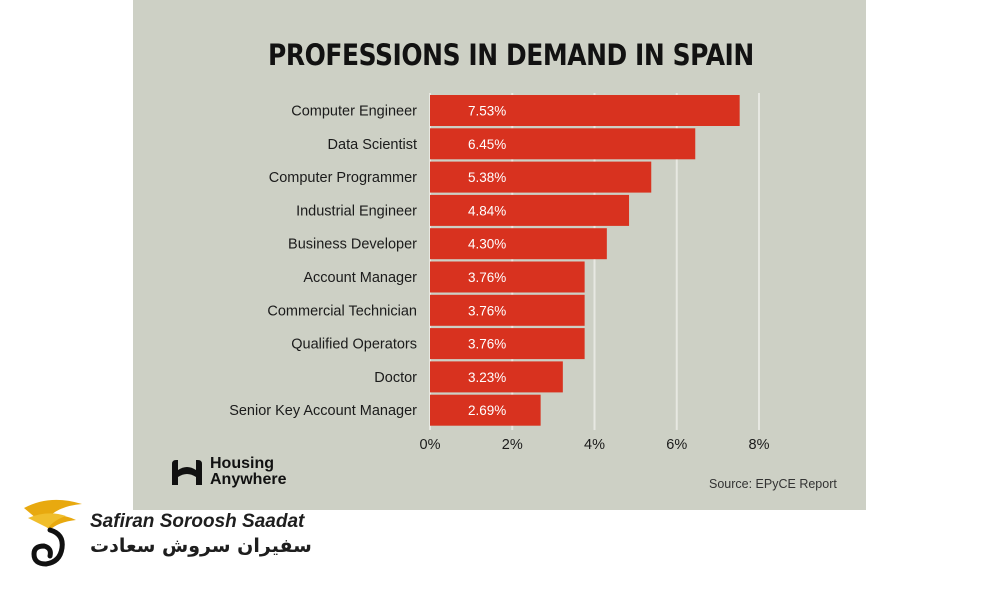 This screenshot has width=1000, height=600. Describe the element at coordinates (487, 344) in the screenshot. I see `value-label-7: 3.76%` at that location.